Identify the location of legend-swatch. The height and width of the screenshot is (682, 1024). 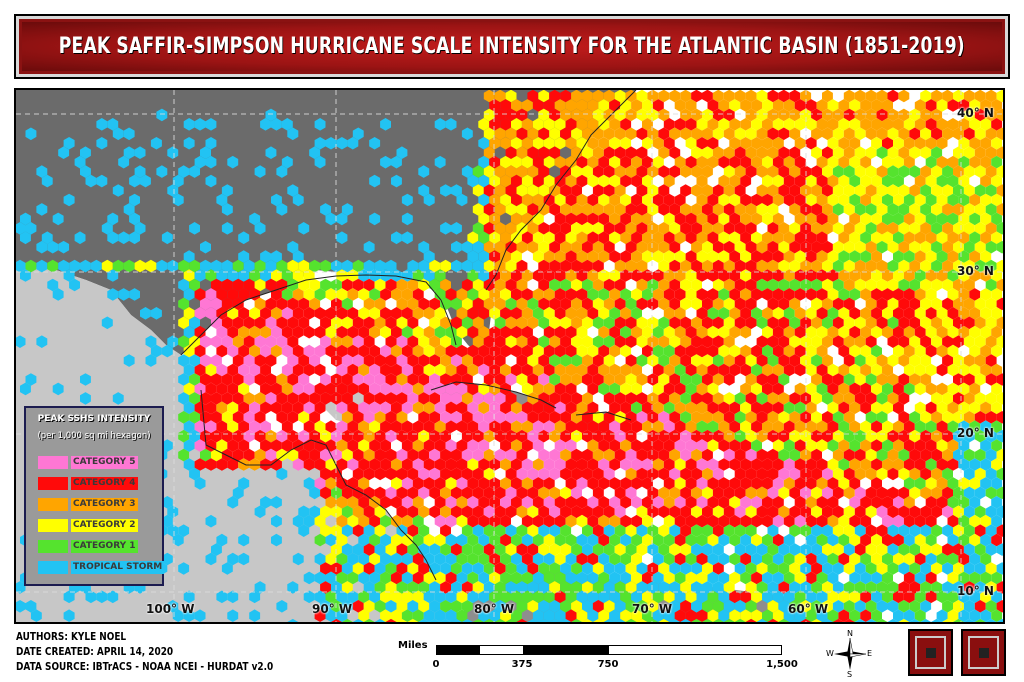
(53, 504).